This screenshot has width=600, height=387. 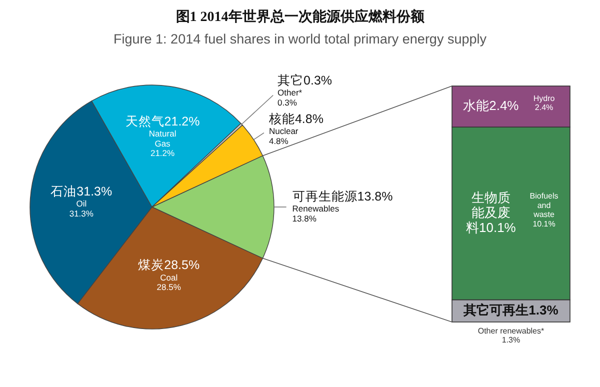 I want to click on text: Hydro, so click(x=544, y=99).